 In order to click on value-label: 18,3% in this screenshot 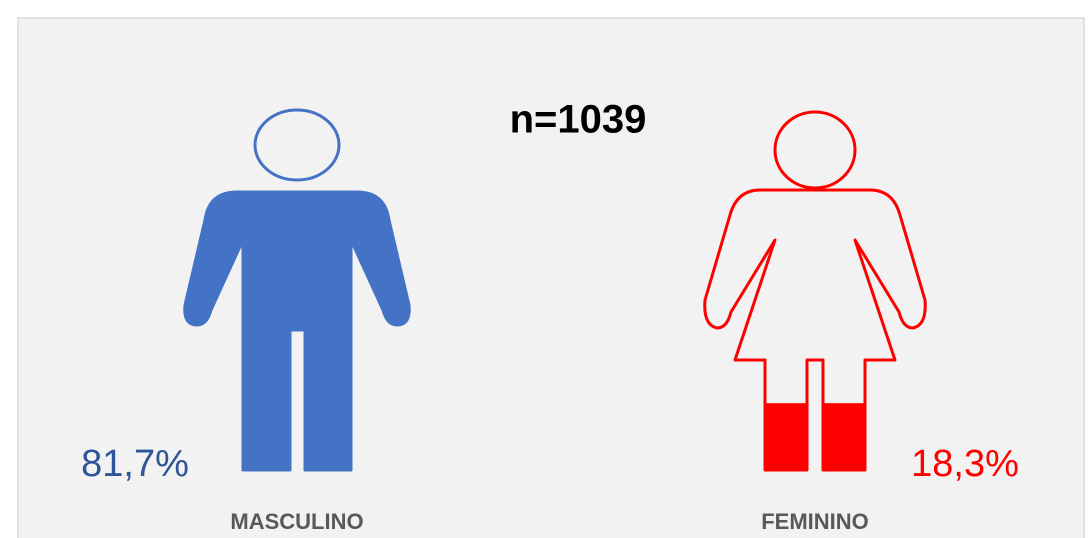, I will do `click(965, 464)`.